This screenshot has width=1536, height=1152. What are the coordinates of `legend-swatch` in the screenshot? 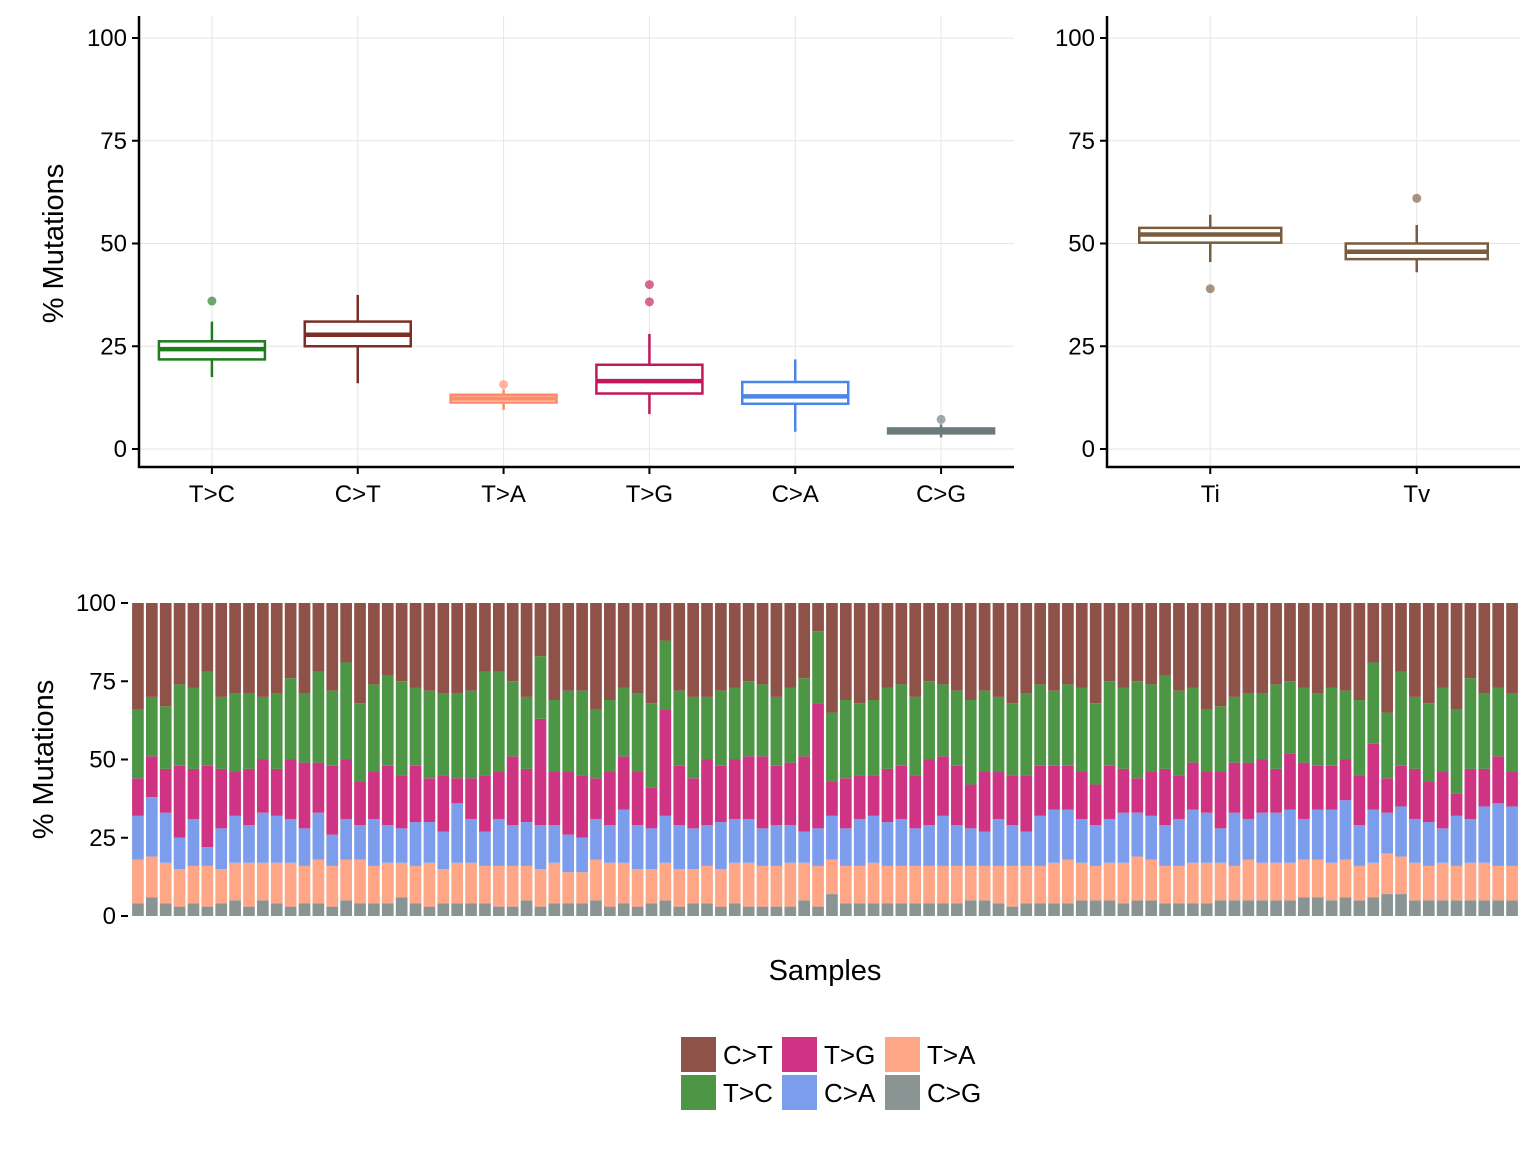 It's located at (698, 1092).